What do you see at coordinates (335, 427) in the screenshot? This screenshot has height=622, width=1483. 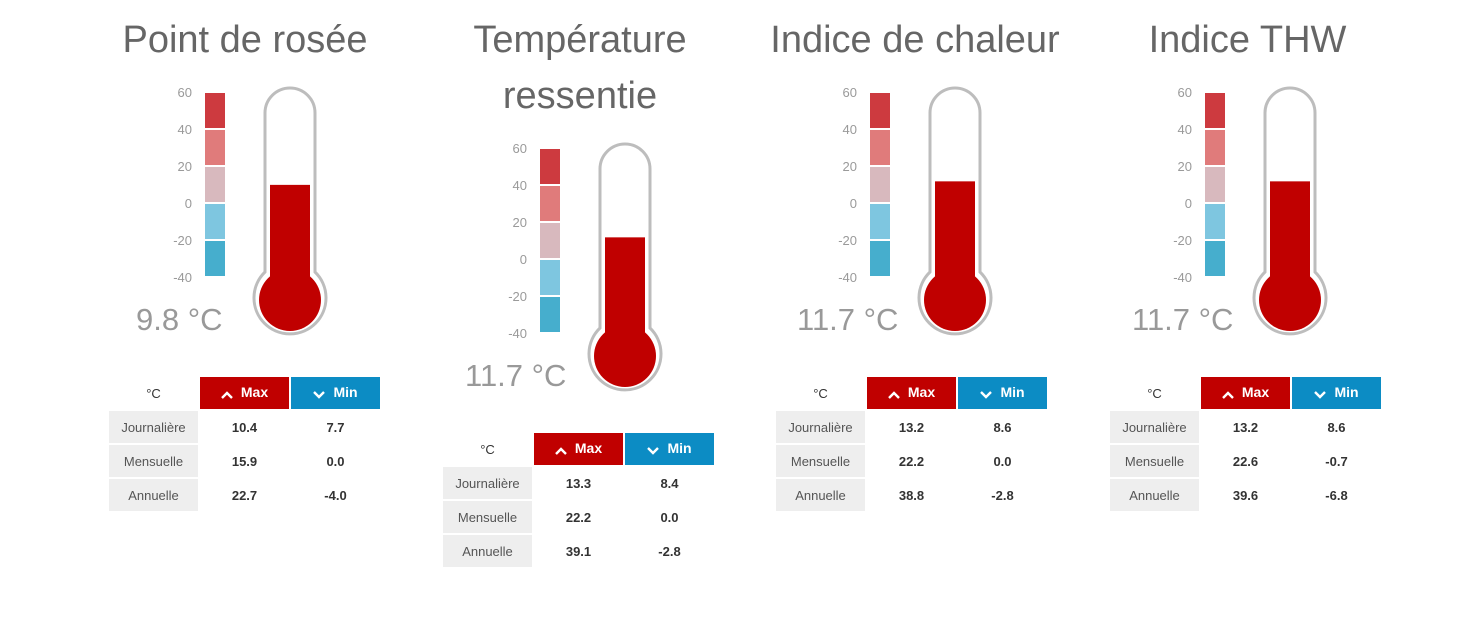 I see `min-value: 7.7` at bounding box center [335, 427].